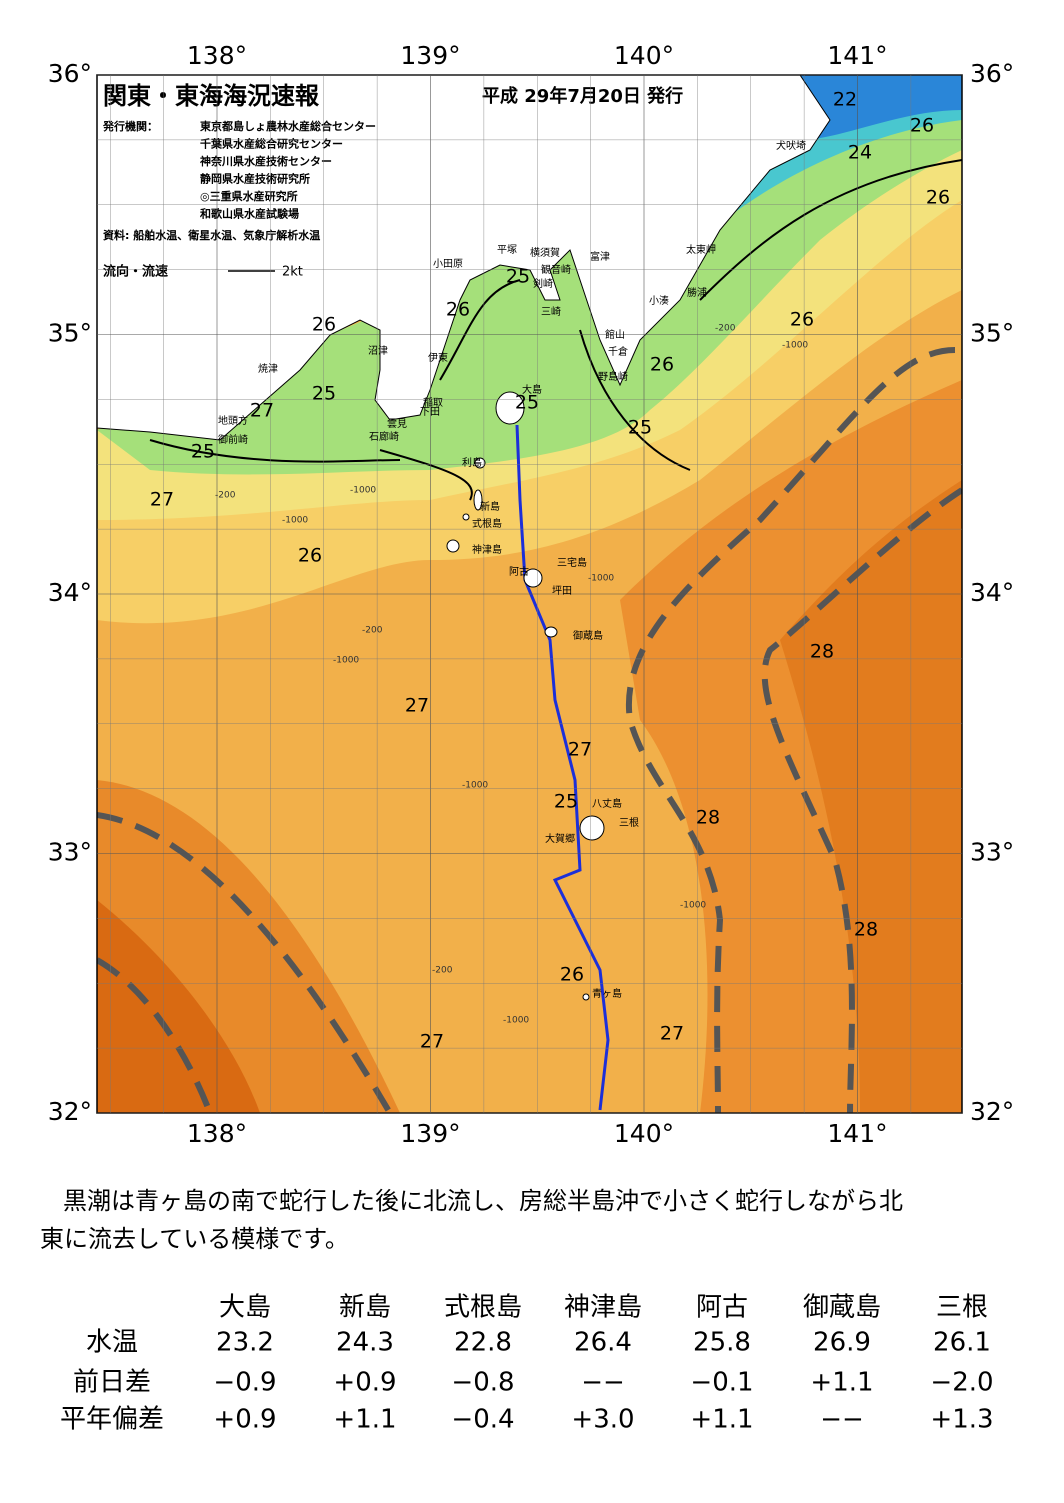  I want to click on place-label: 御蔵島, so click(588, 635).